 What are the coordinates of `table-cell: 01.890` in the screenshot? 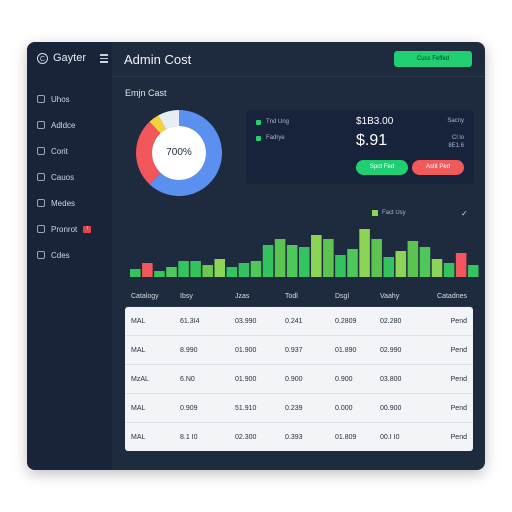 It's located at (346, 350).